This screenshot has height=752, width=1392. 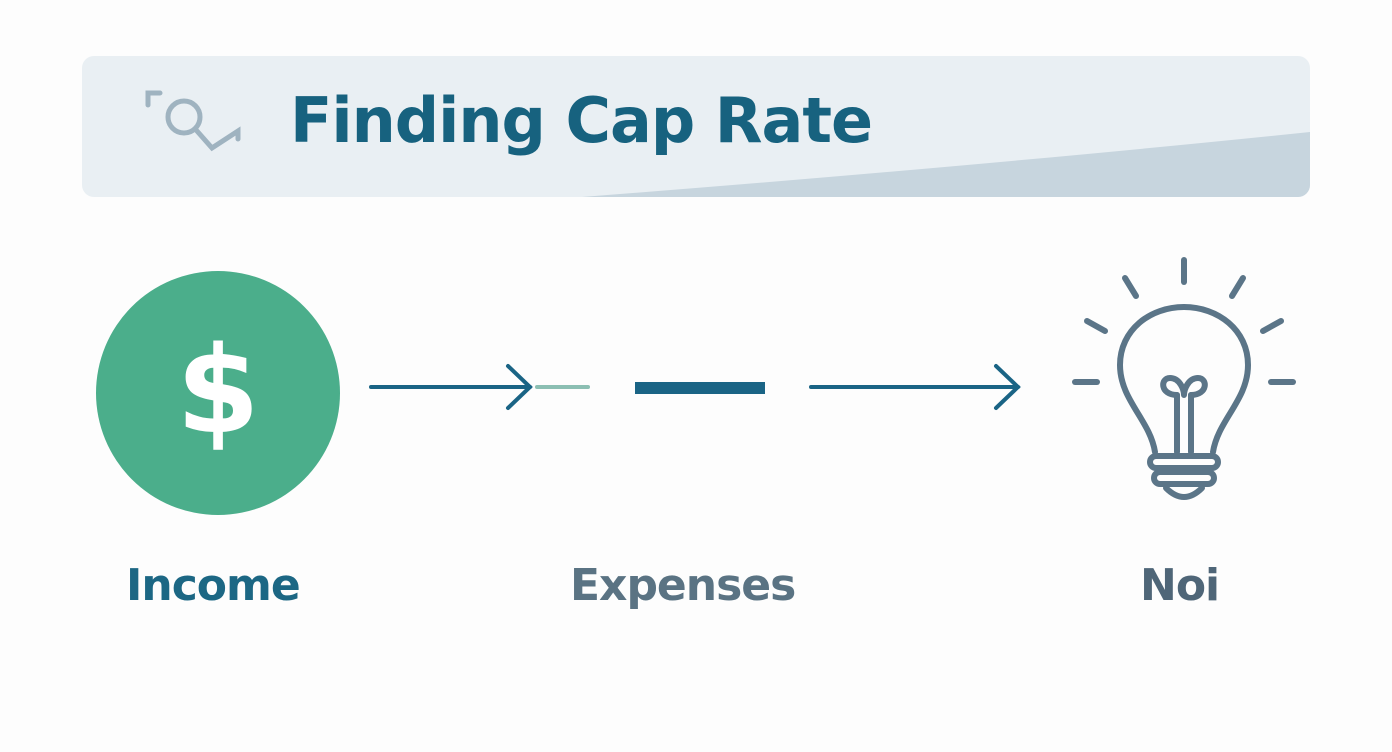 I want to click on income-node: $, so click(x=218, y=393).